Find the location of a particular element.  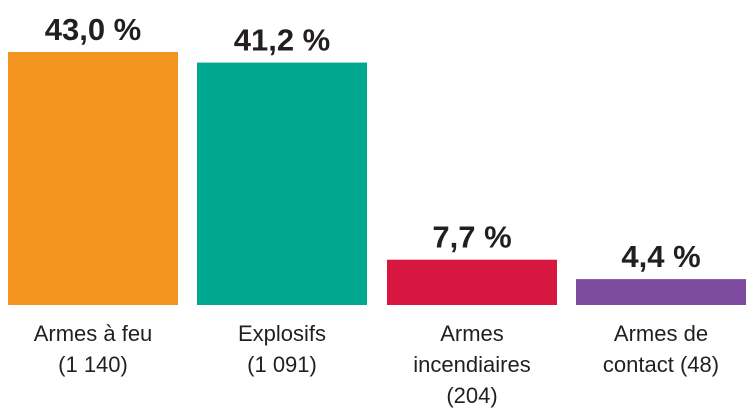

category-label-3-line-3: (204) is located at coordinates (471, 395).